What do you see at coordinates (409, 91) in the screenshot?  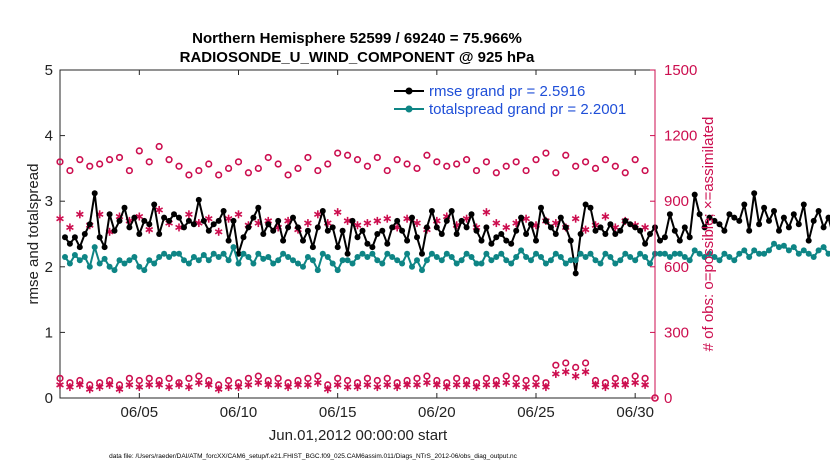 I see `legend-rmse-marker` at bounding box center [409, 91].